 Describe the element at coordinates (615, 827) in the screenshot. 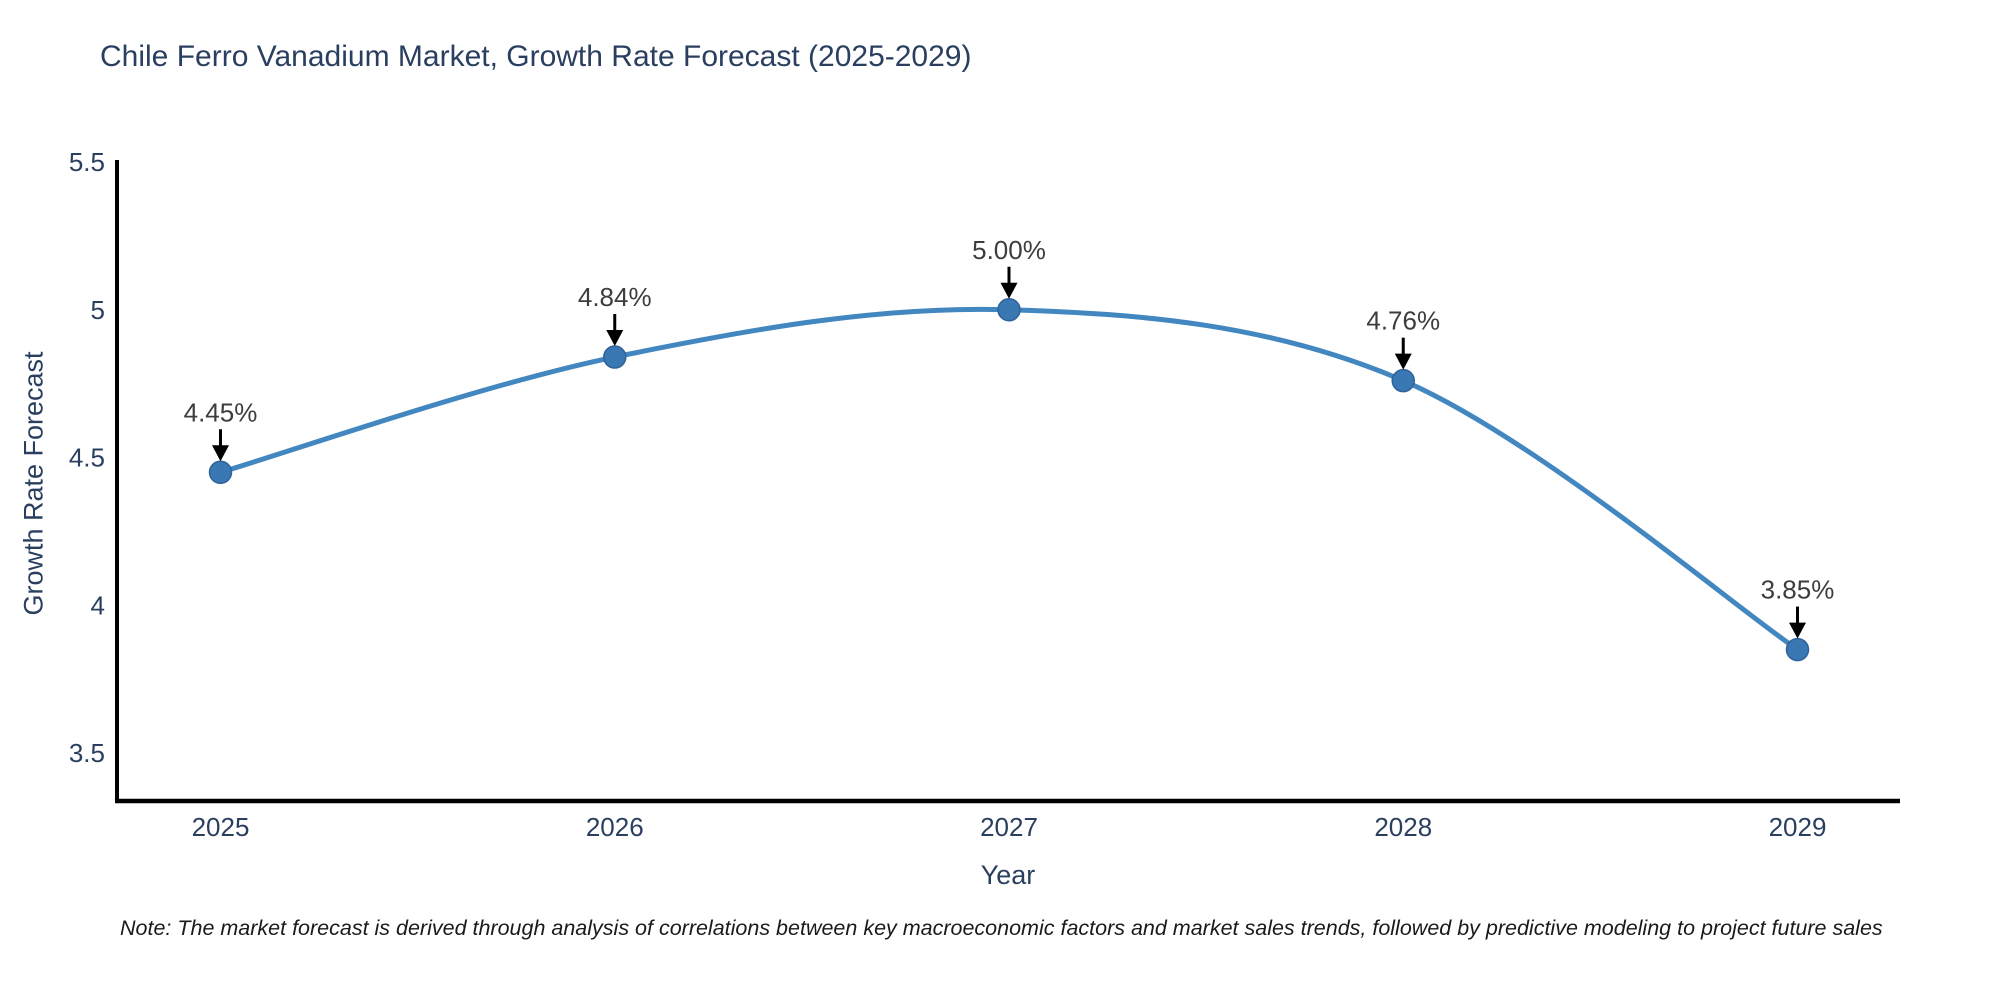

I see `x-tick-label: 2026` at that location.